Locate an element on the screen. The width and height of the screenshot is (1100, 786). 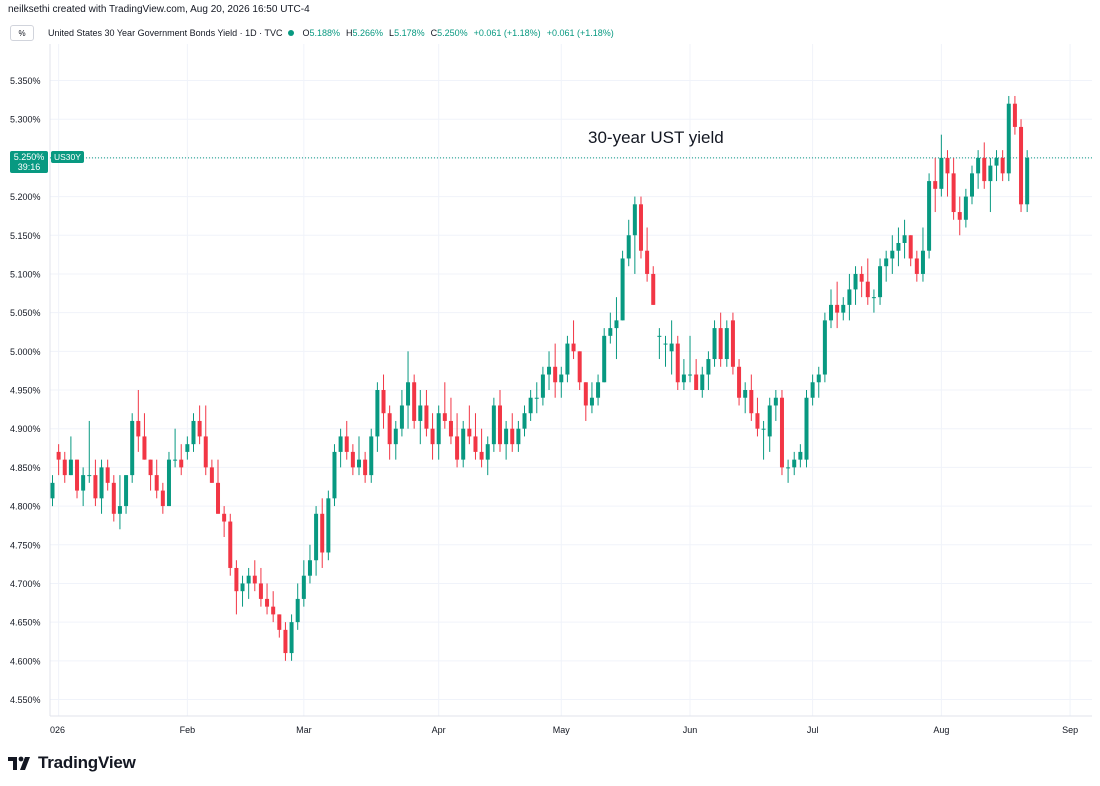
open-value: 5.188% is located at coordinates (325, 33).